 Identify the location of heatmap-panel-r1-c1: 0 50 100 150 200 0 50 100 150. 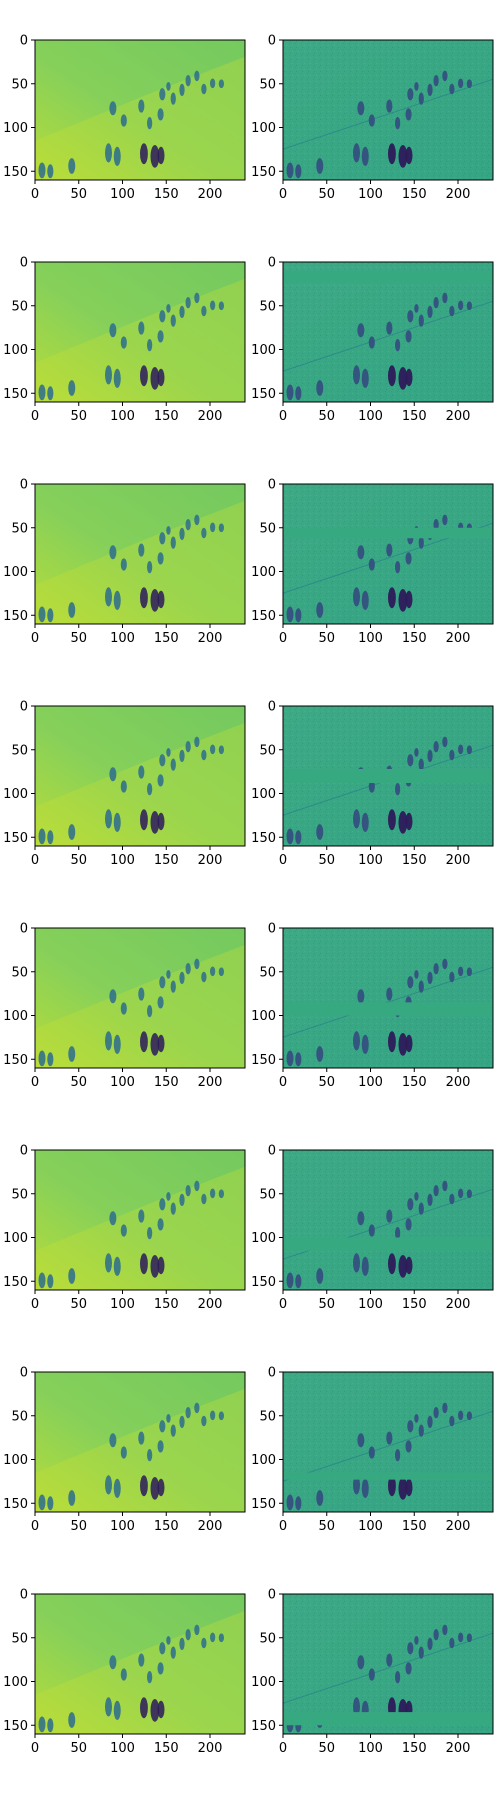
(124, 118).